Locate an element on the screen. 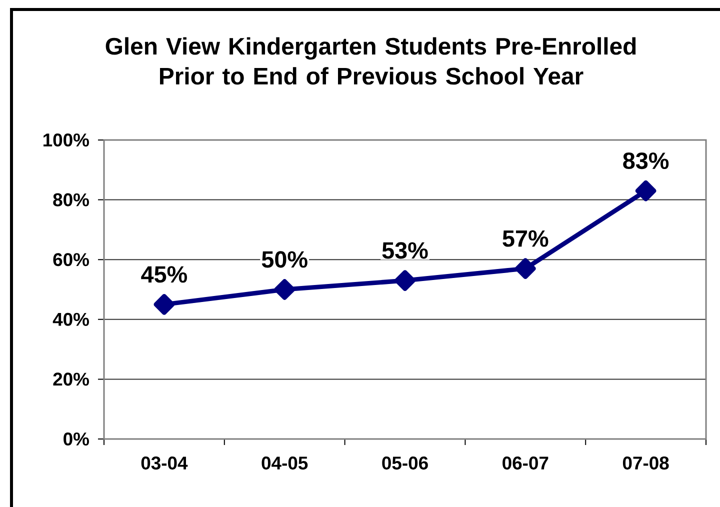 Image resolution: width=720 pixels, height=507 pixels. y-tick-label: 40% is located at coordinates (70, 319).